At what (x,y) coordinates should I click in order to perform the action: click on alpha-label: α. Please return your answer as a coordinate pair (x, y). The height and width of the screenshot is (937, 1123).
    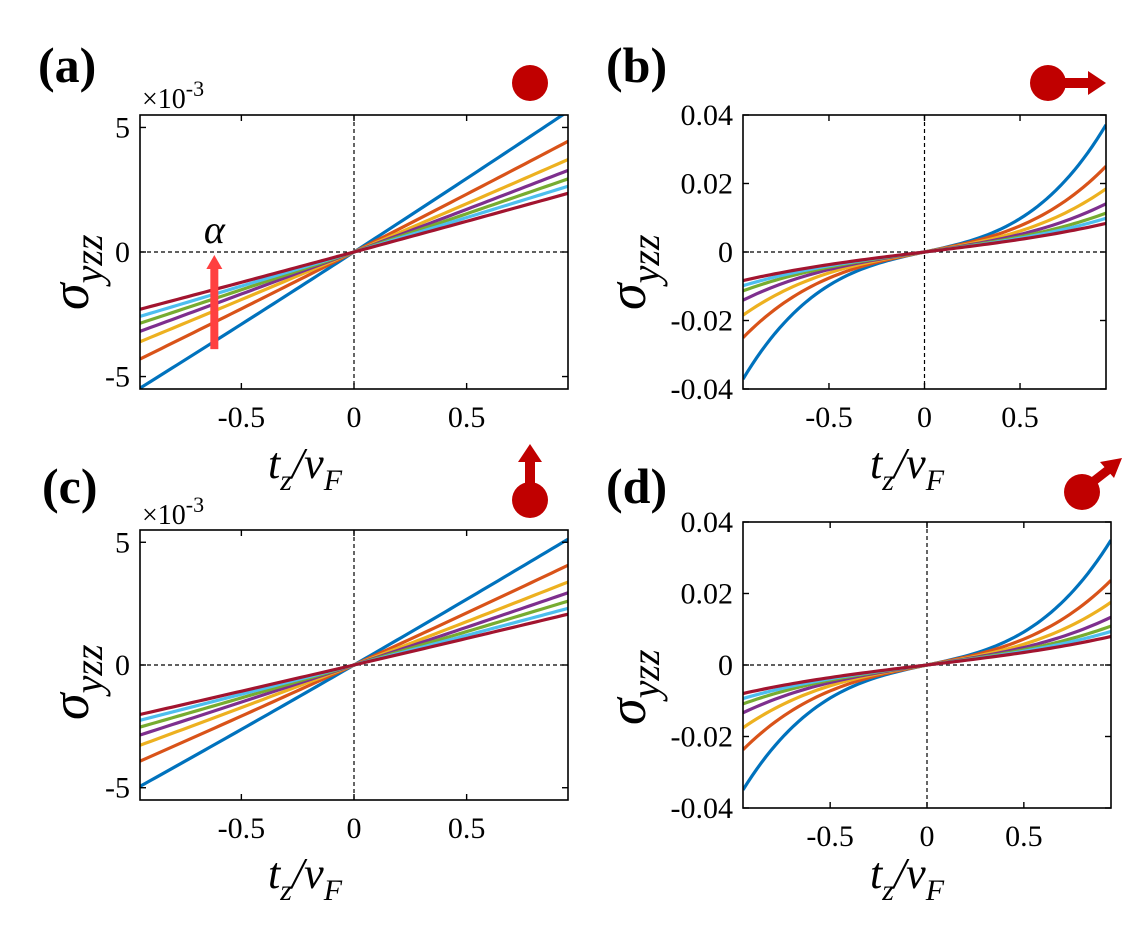
    Looking at the image, I should click on (215, 229).